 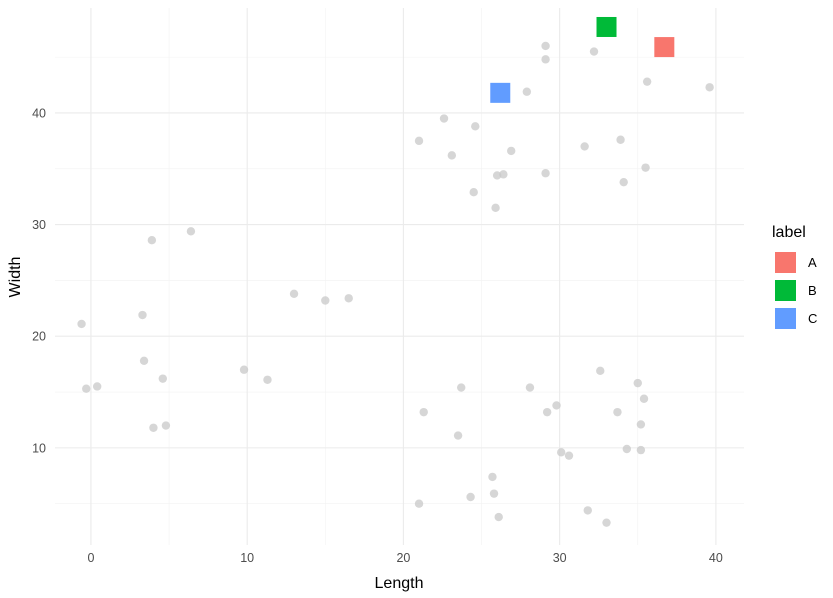 I want to click on legend-entries: ABC, so click(x=796, y=290).